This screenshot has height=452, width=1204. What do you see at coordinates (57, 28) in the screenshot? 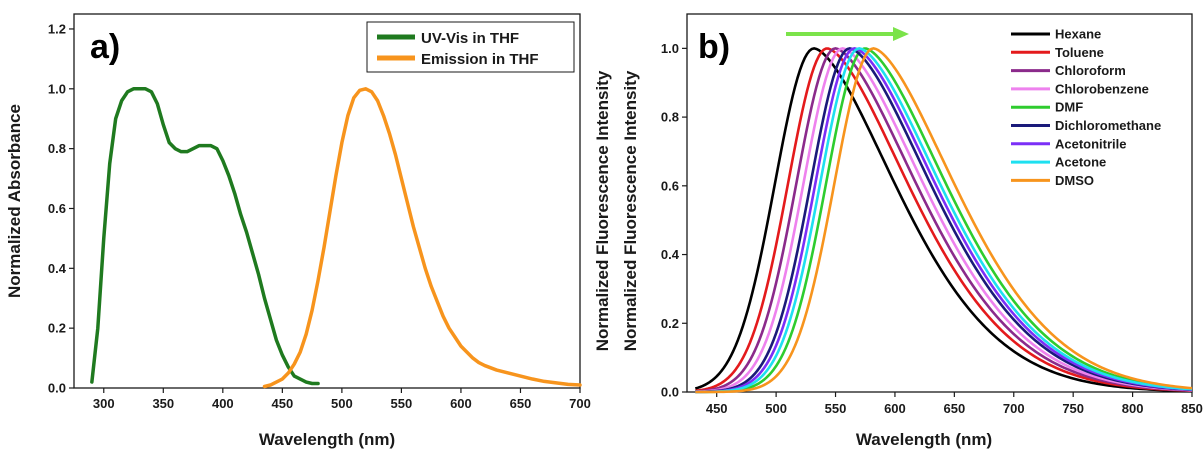
I see `panel-a-y-tick-label: 1.2` at bounding box center [57, 28].